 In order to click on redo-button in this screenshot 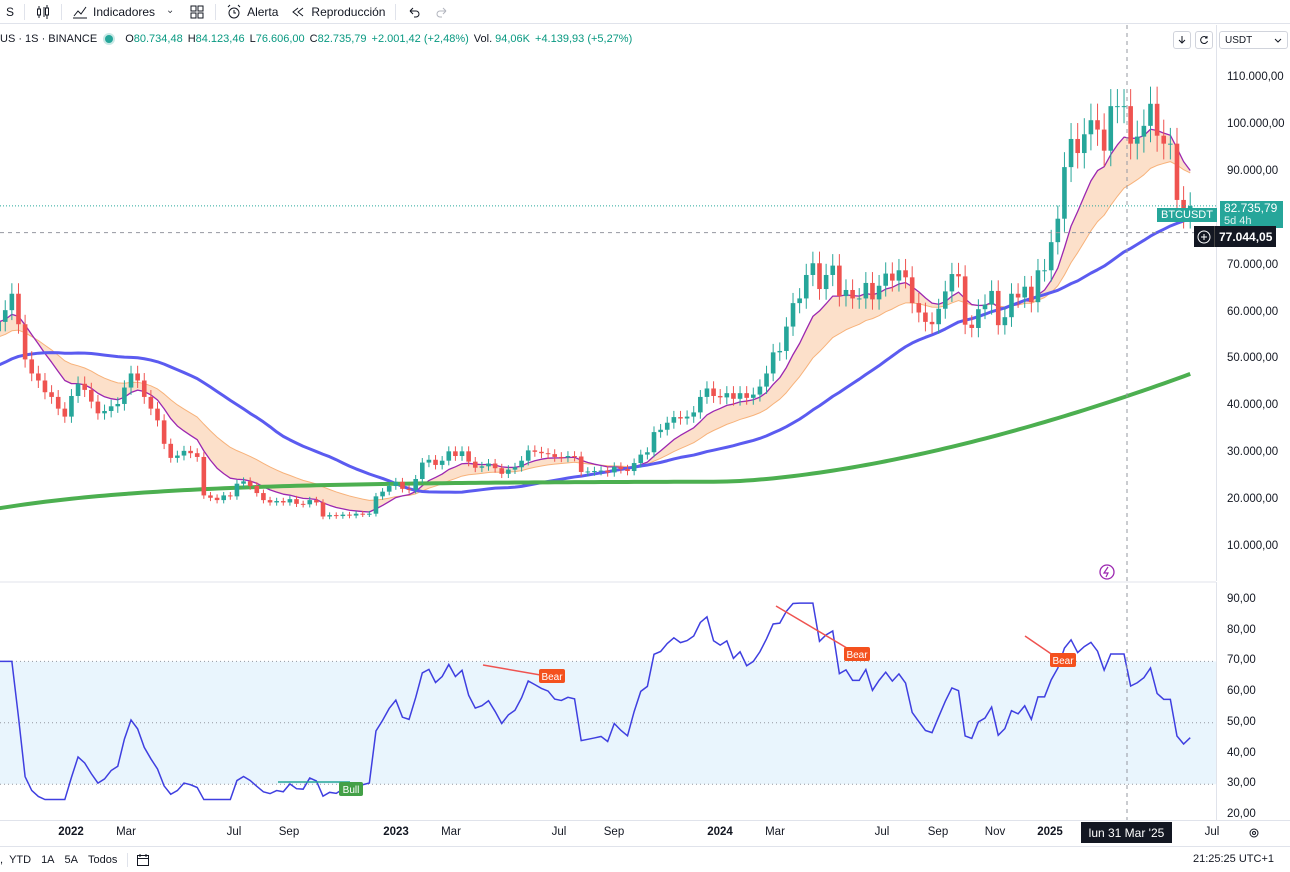, I will do `click(442, 12)`.